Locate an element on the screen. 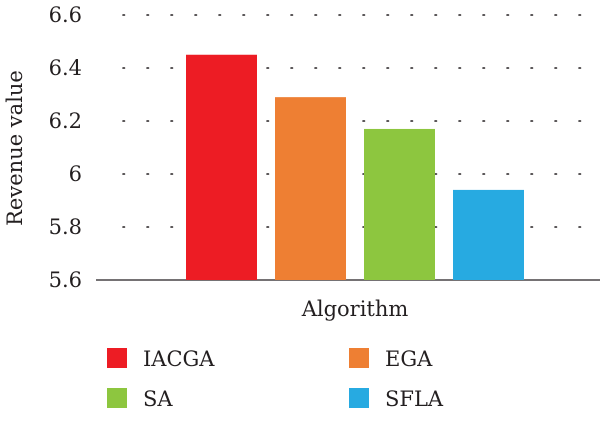 Image resolution: width=600 pixels, height=423 pixels. y-tick-labels: 5.6 5.8 6 6.2 6.4 6.6 is located at coordinates (65, 147).